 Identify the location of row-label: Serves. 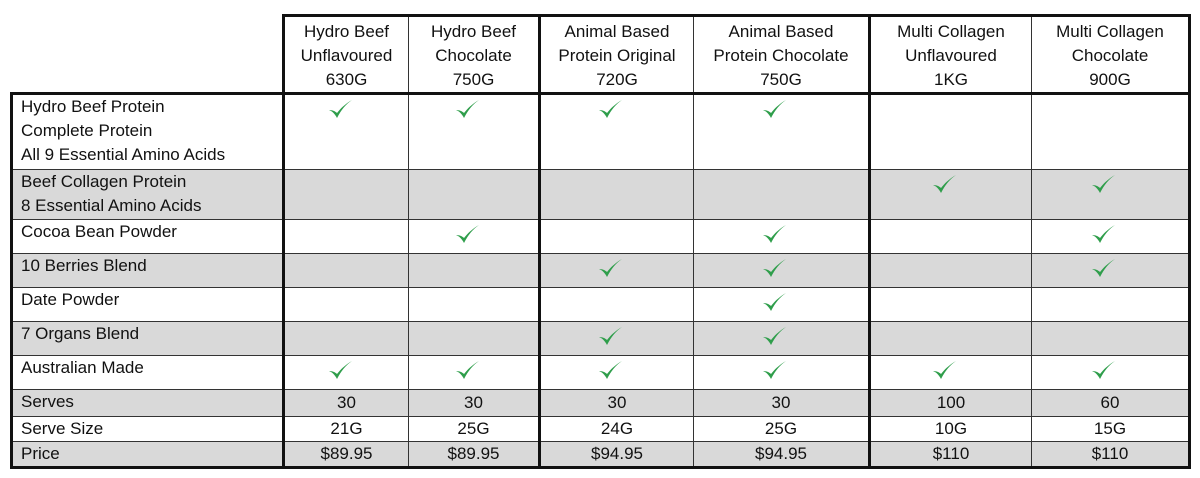
(147, 403).